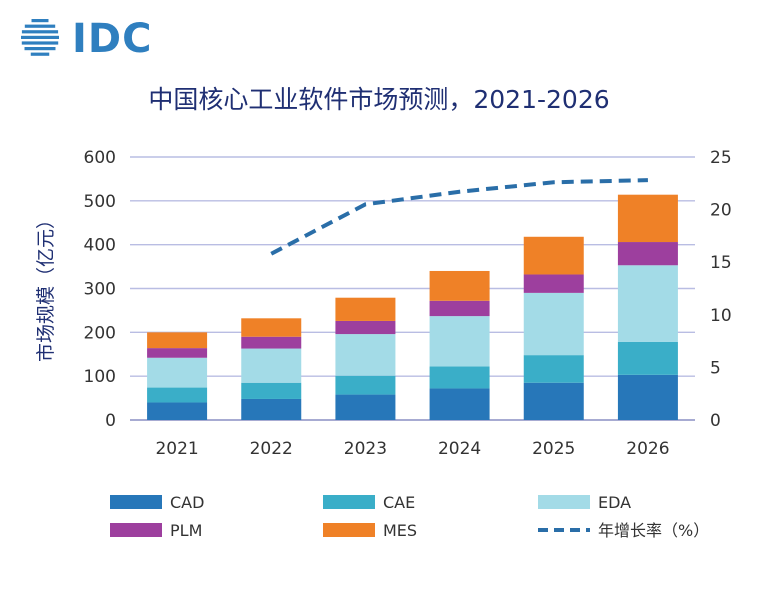 This screenshot has width=758, height=597. What do you see at coordinates (271, 449) in the screenshot?
I see `x-tick-label: 2022` at bounding box center [271, 449].